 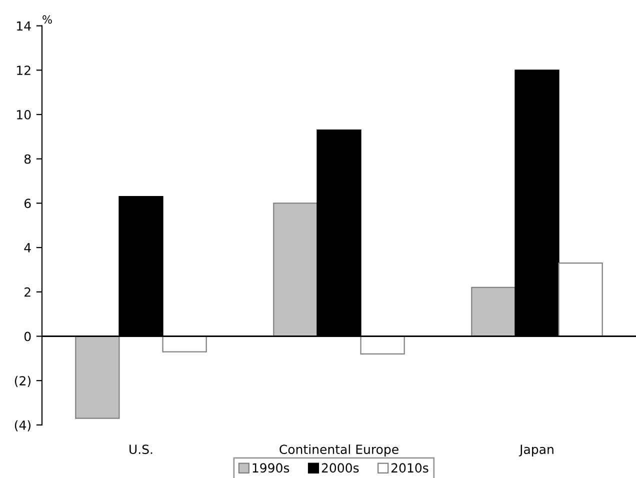 What do you see at coordinates (24, 26) in the screenshot?
I see `y-tick-label: 14` at bounding box center [24, 26].